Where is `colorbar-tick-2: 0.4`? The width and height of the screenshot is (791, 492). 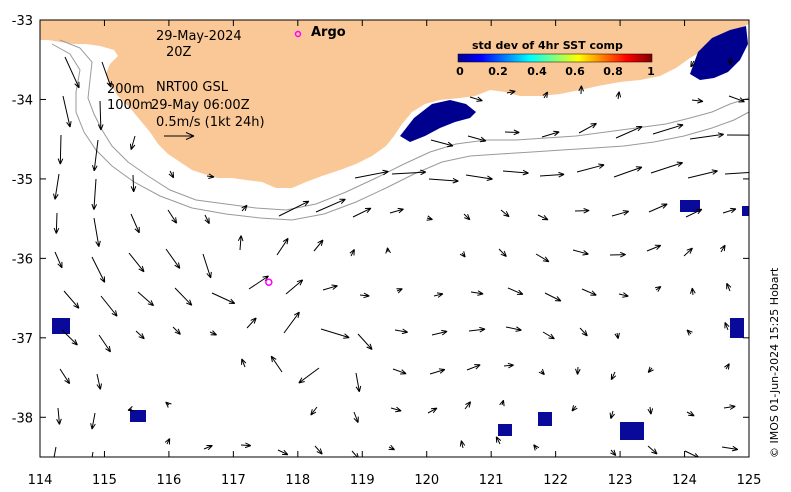 colorbar-tick-2: 0.4 is located at coordinates (537, 71).